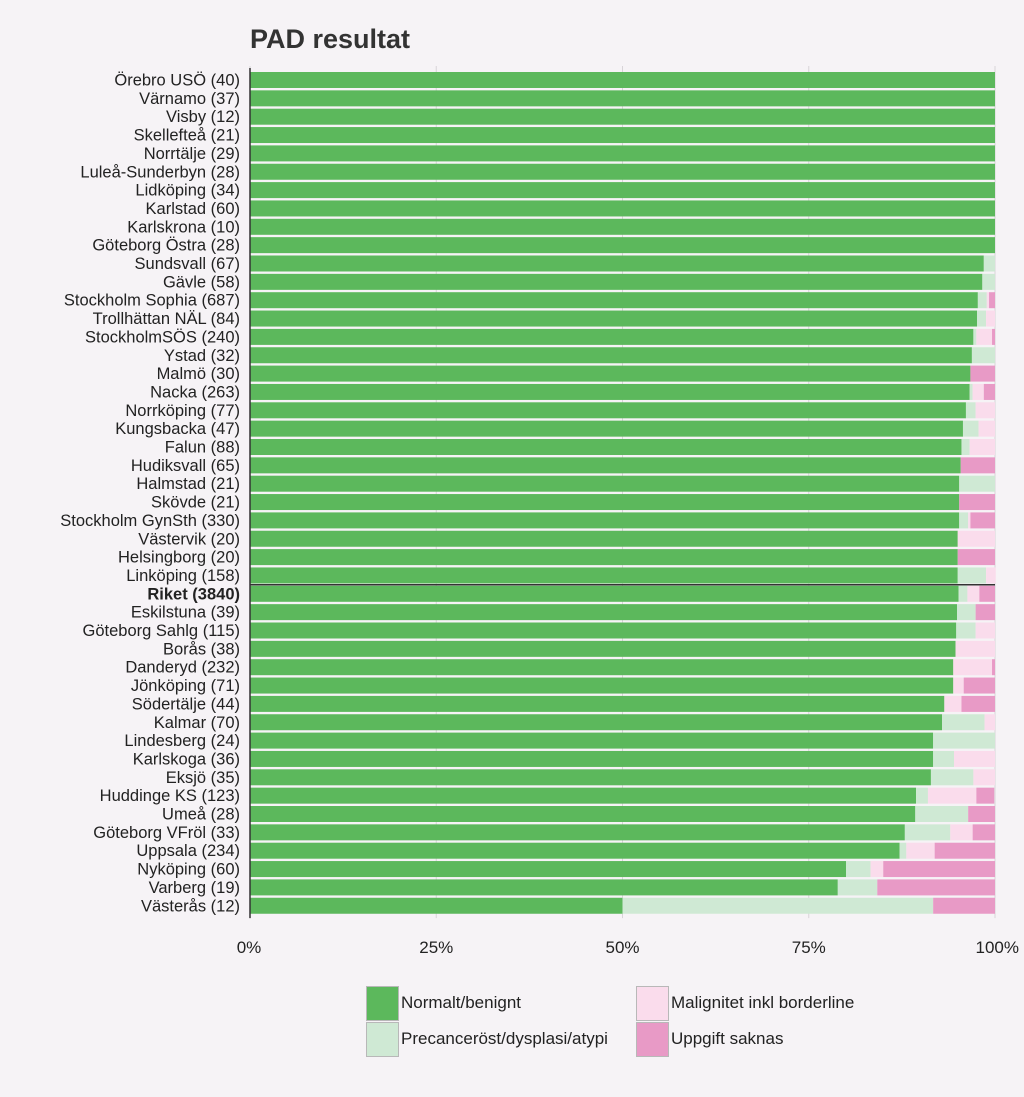 This screenshot has height=1097, width=1024. I want to click on category-label: Skövde (21), so click(195, 503).